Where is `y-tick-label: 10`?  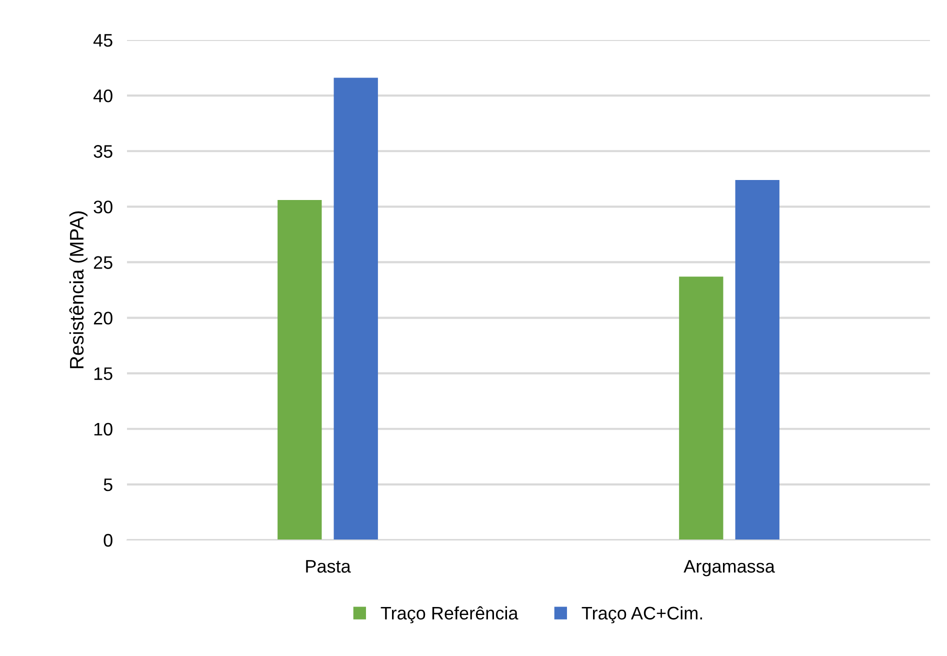 y-tick-label: 10 is located at coordinates (103, 429).